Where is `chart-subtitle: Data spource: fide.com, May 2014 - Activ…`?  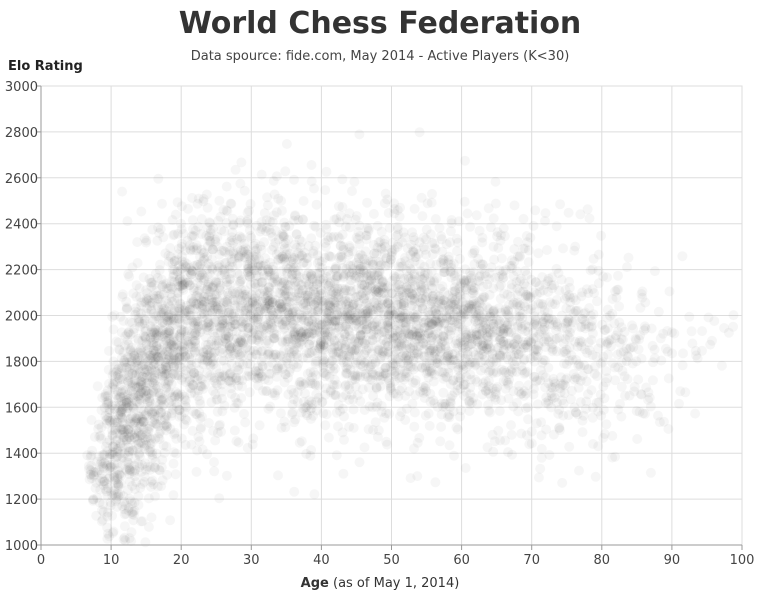
chart-subtitle: Data spource: fide.com, May 2014 - Activ… is located at coordinates (380, 56).